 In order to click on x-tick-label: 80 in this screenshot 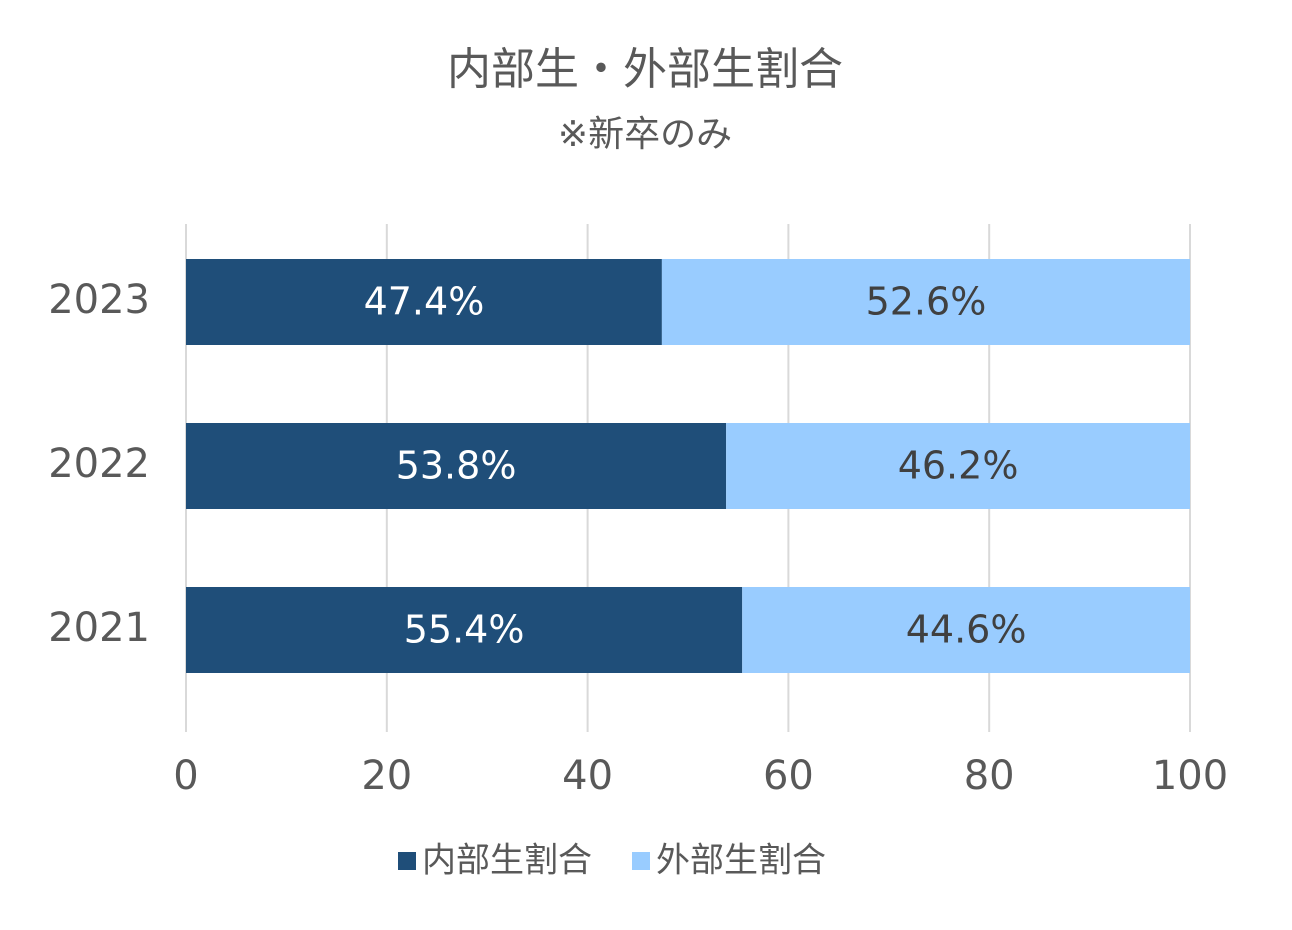, I will do `click(989, 776)`.